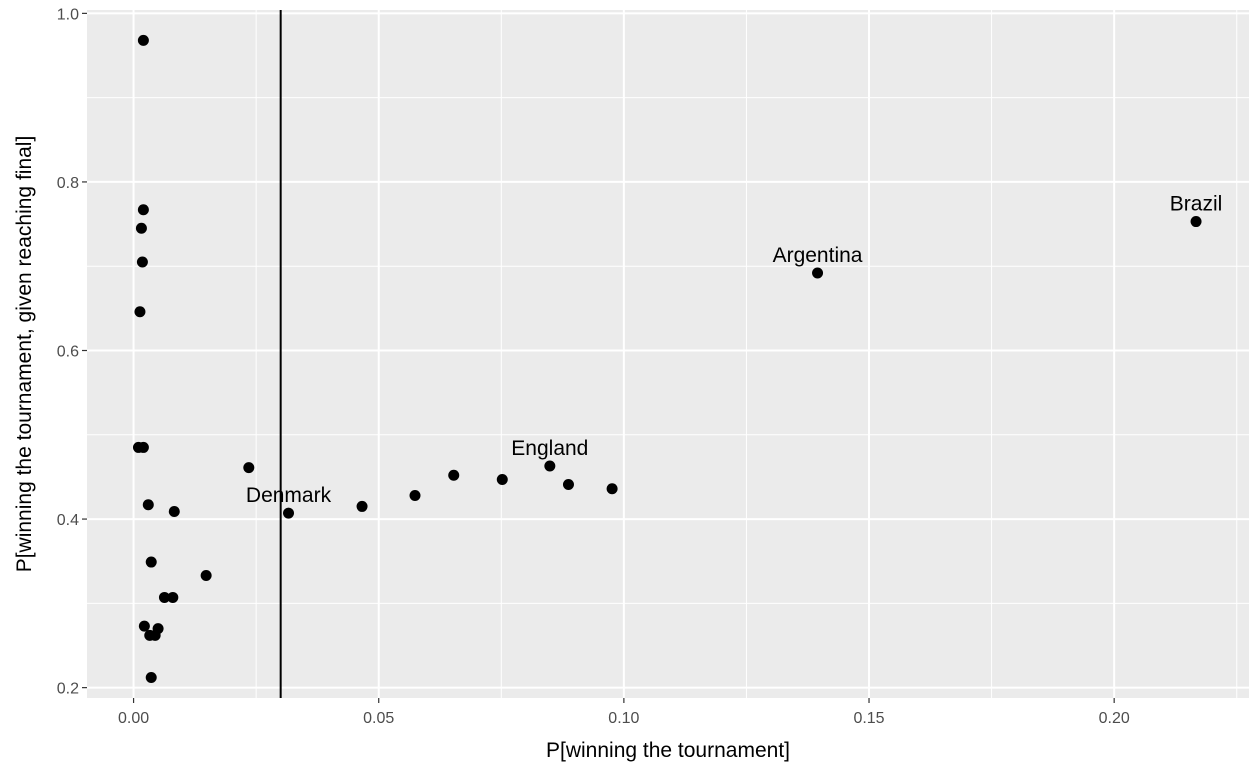  Describe the element at coordinates (68, 183) in the screenshot. I see `y-tick-label: 0.8` at that location.